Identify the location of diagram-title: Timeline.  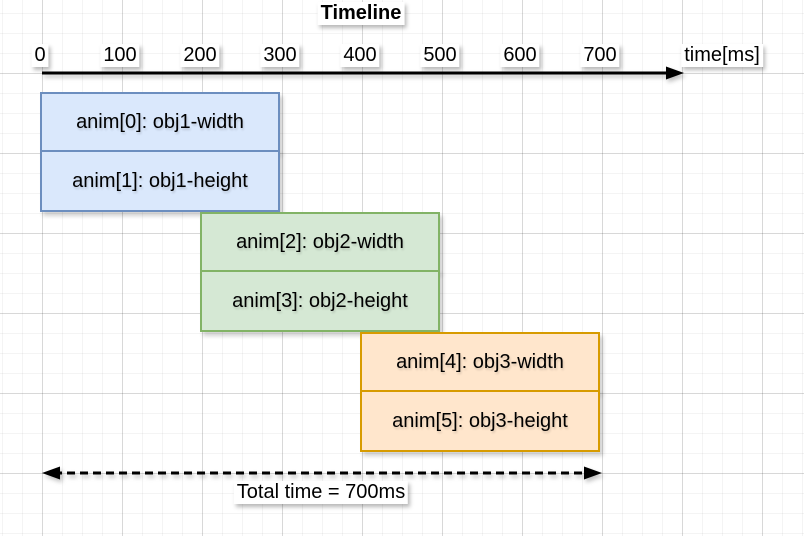
(361, 13).